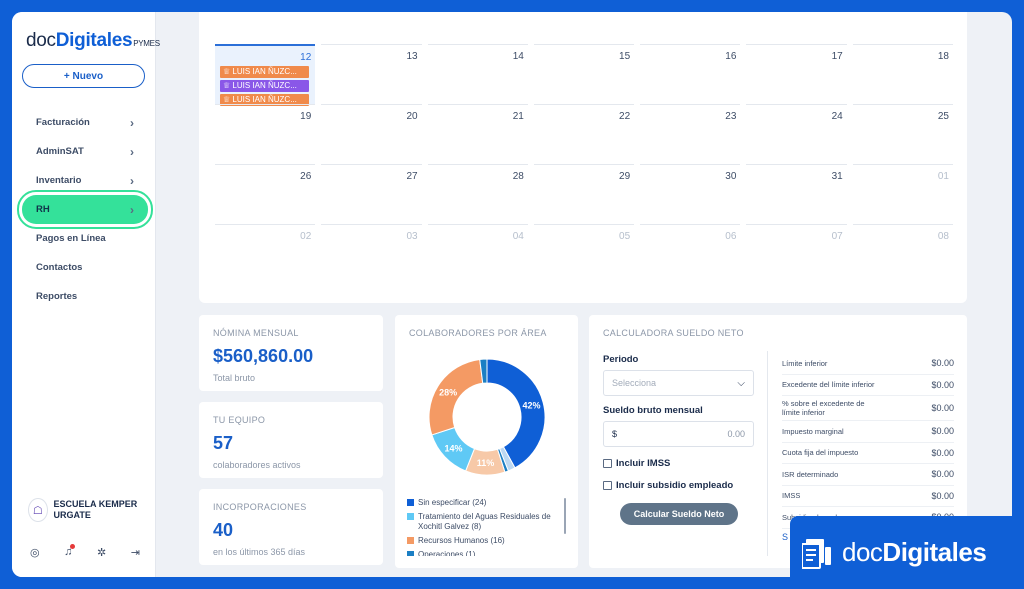  I want to click on birthday-icon: ♕, so click(228, 85).